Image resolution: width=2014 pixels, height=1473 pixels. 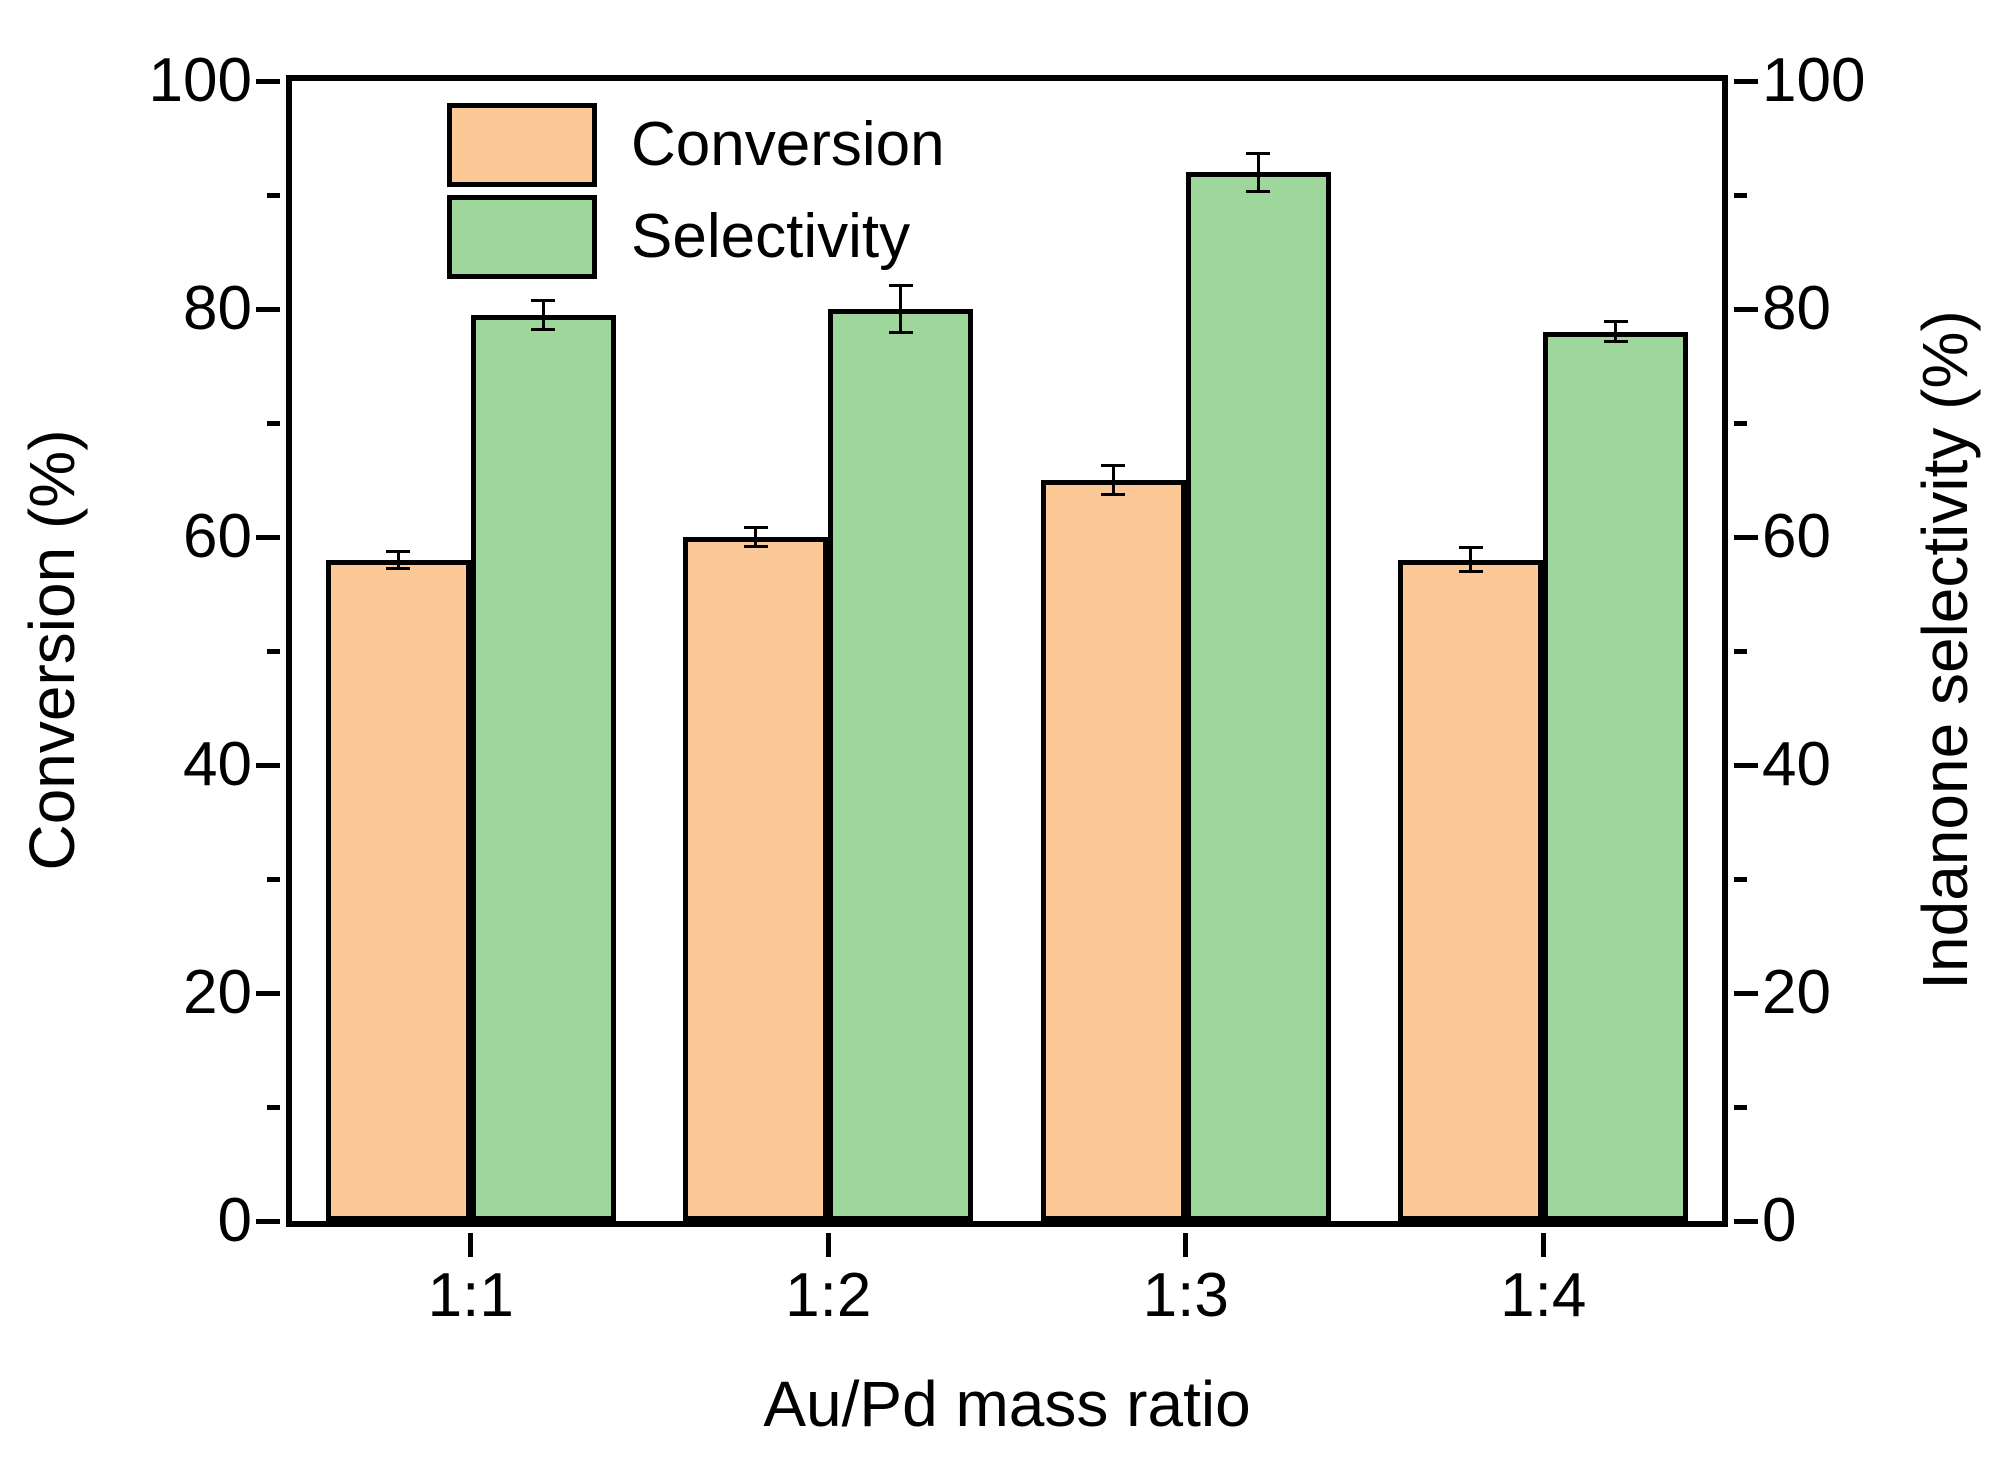 I want to click on errorbar-conversion-1:3, so click(x=1113, y=480).